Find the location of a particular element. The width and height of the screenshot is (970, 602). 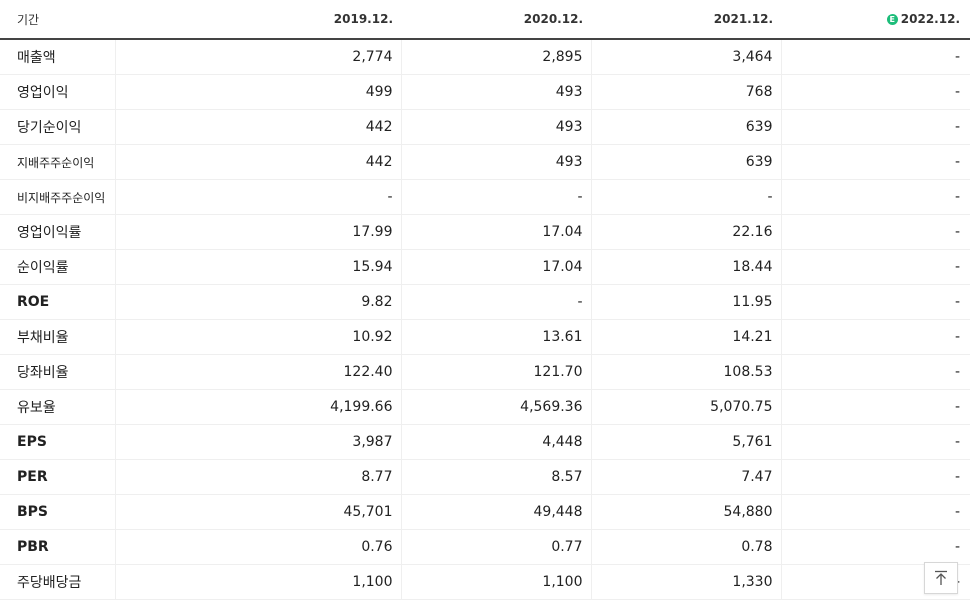

table-cell: 121.70 is located at coordinates (495, 372).